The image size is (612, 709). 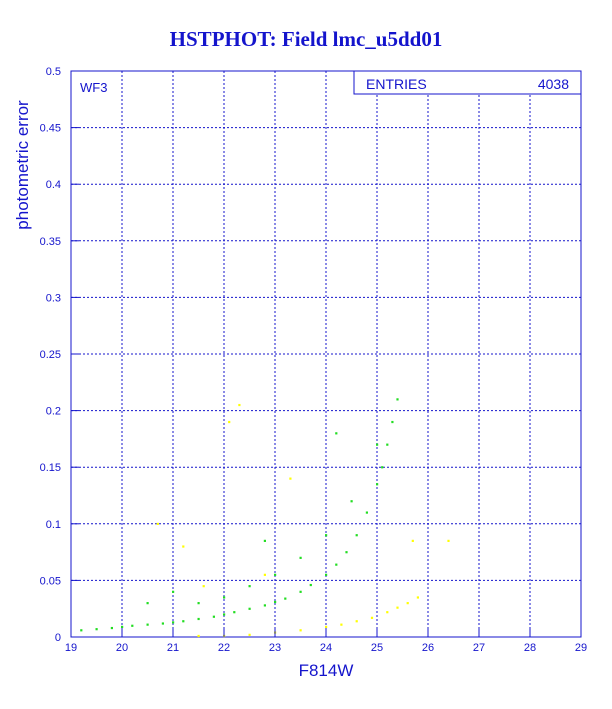 What do you see at coordinates (53, 412) in the screenshot?
I see `y-tick-label: 0.2` at bounding box center [53, 412].